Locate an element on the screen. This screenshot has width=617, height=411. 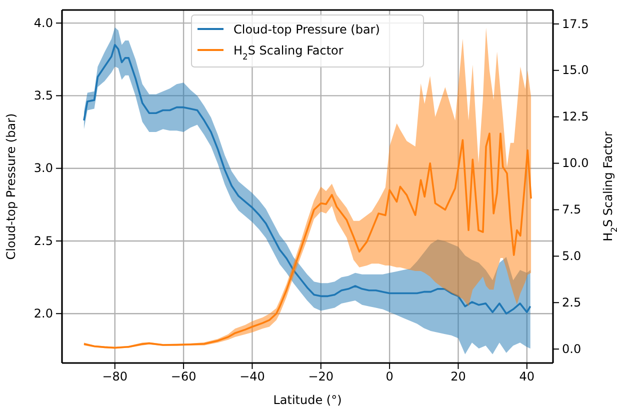
y-axis-title: Cloud-top Pressure (bar) is located at coordinates (11, 186).